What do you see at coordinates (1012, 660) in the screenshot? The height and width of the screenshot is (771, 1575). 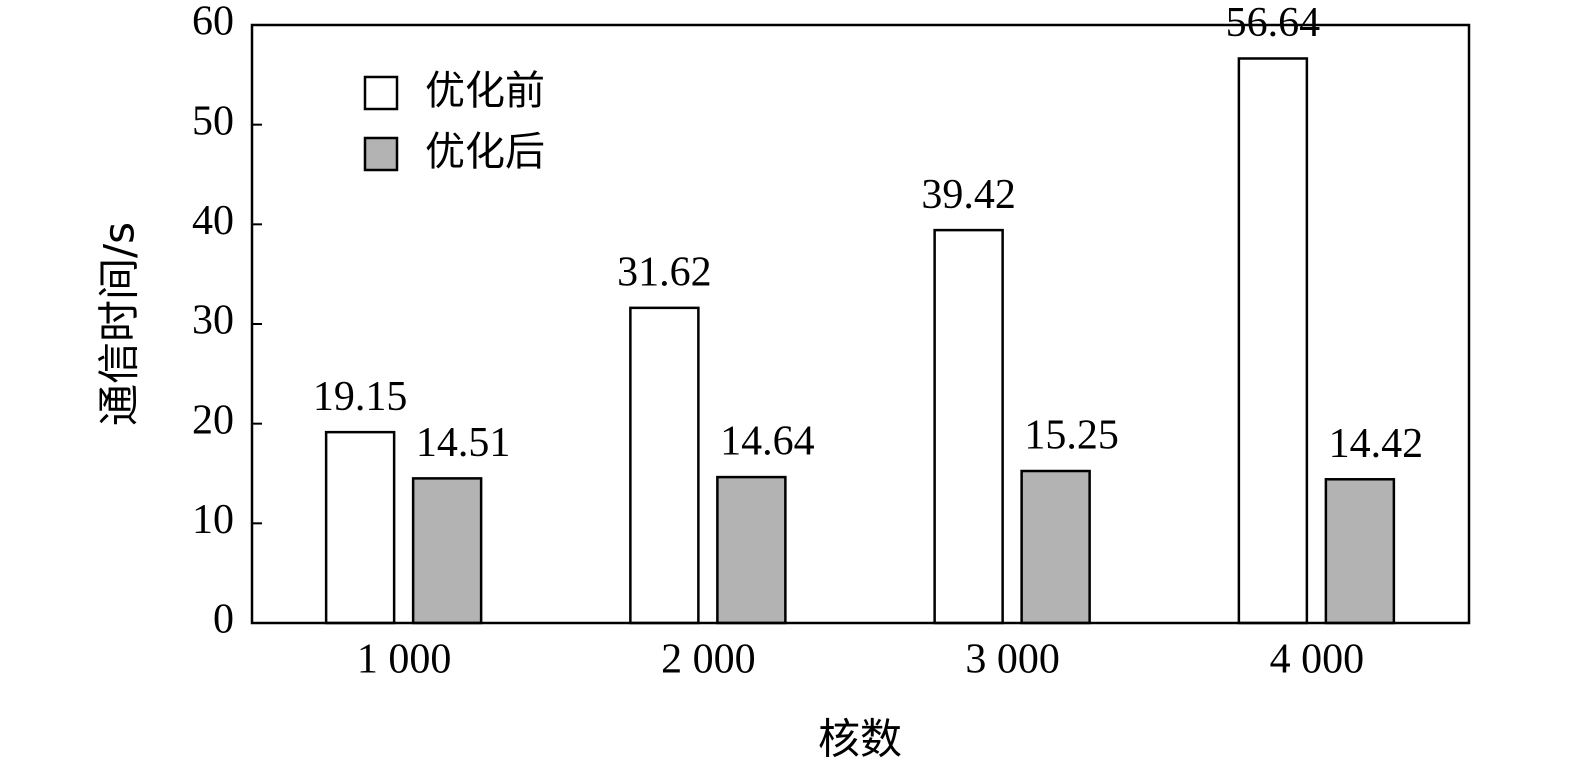 I see `x-tick-label: 3 000` at bounding box center [1012, 660].